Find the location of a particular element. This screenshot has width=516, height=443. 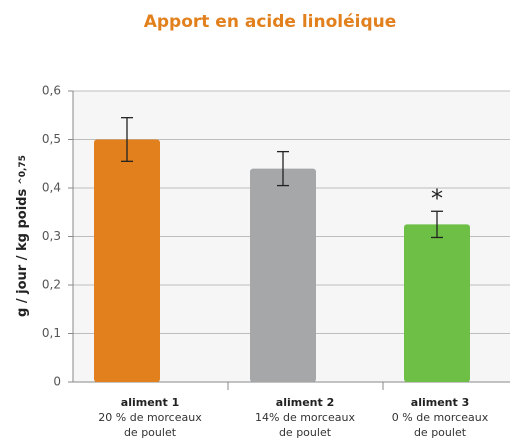

chart-title: Apport en acide linoléique is located at coordinates (270, 22).